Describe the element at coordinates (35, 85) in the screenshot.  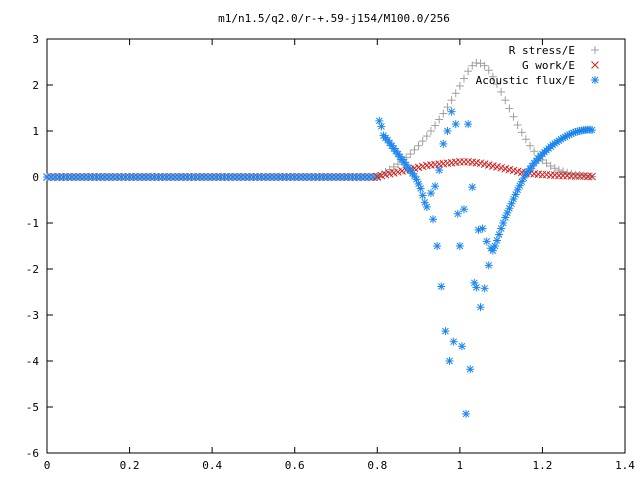
I see `y-tick-label: 2` at that location.